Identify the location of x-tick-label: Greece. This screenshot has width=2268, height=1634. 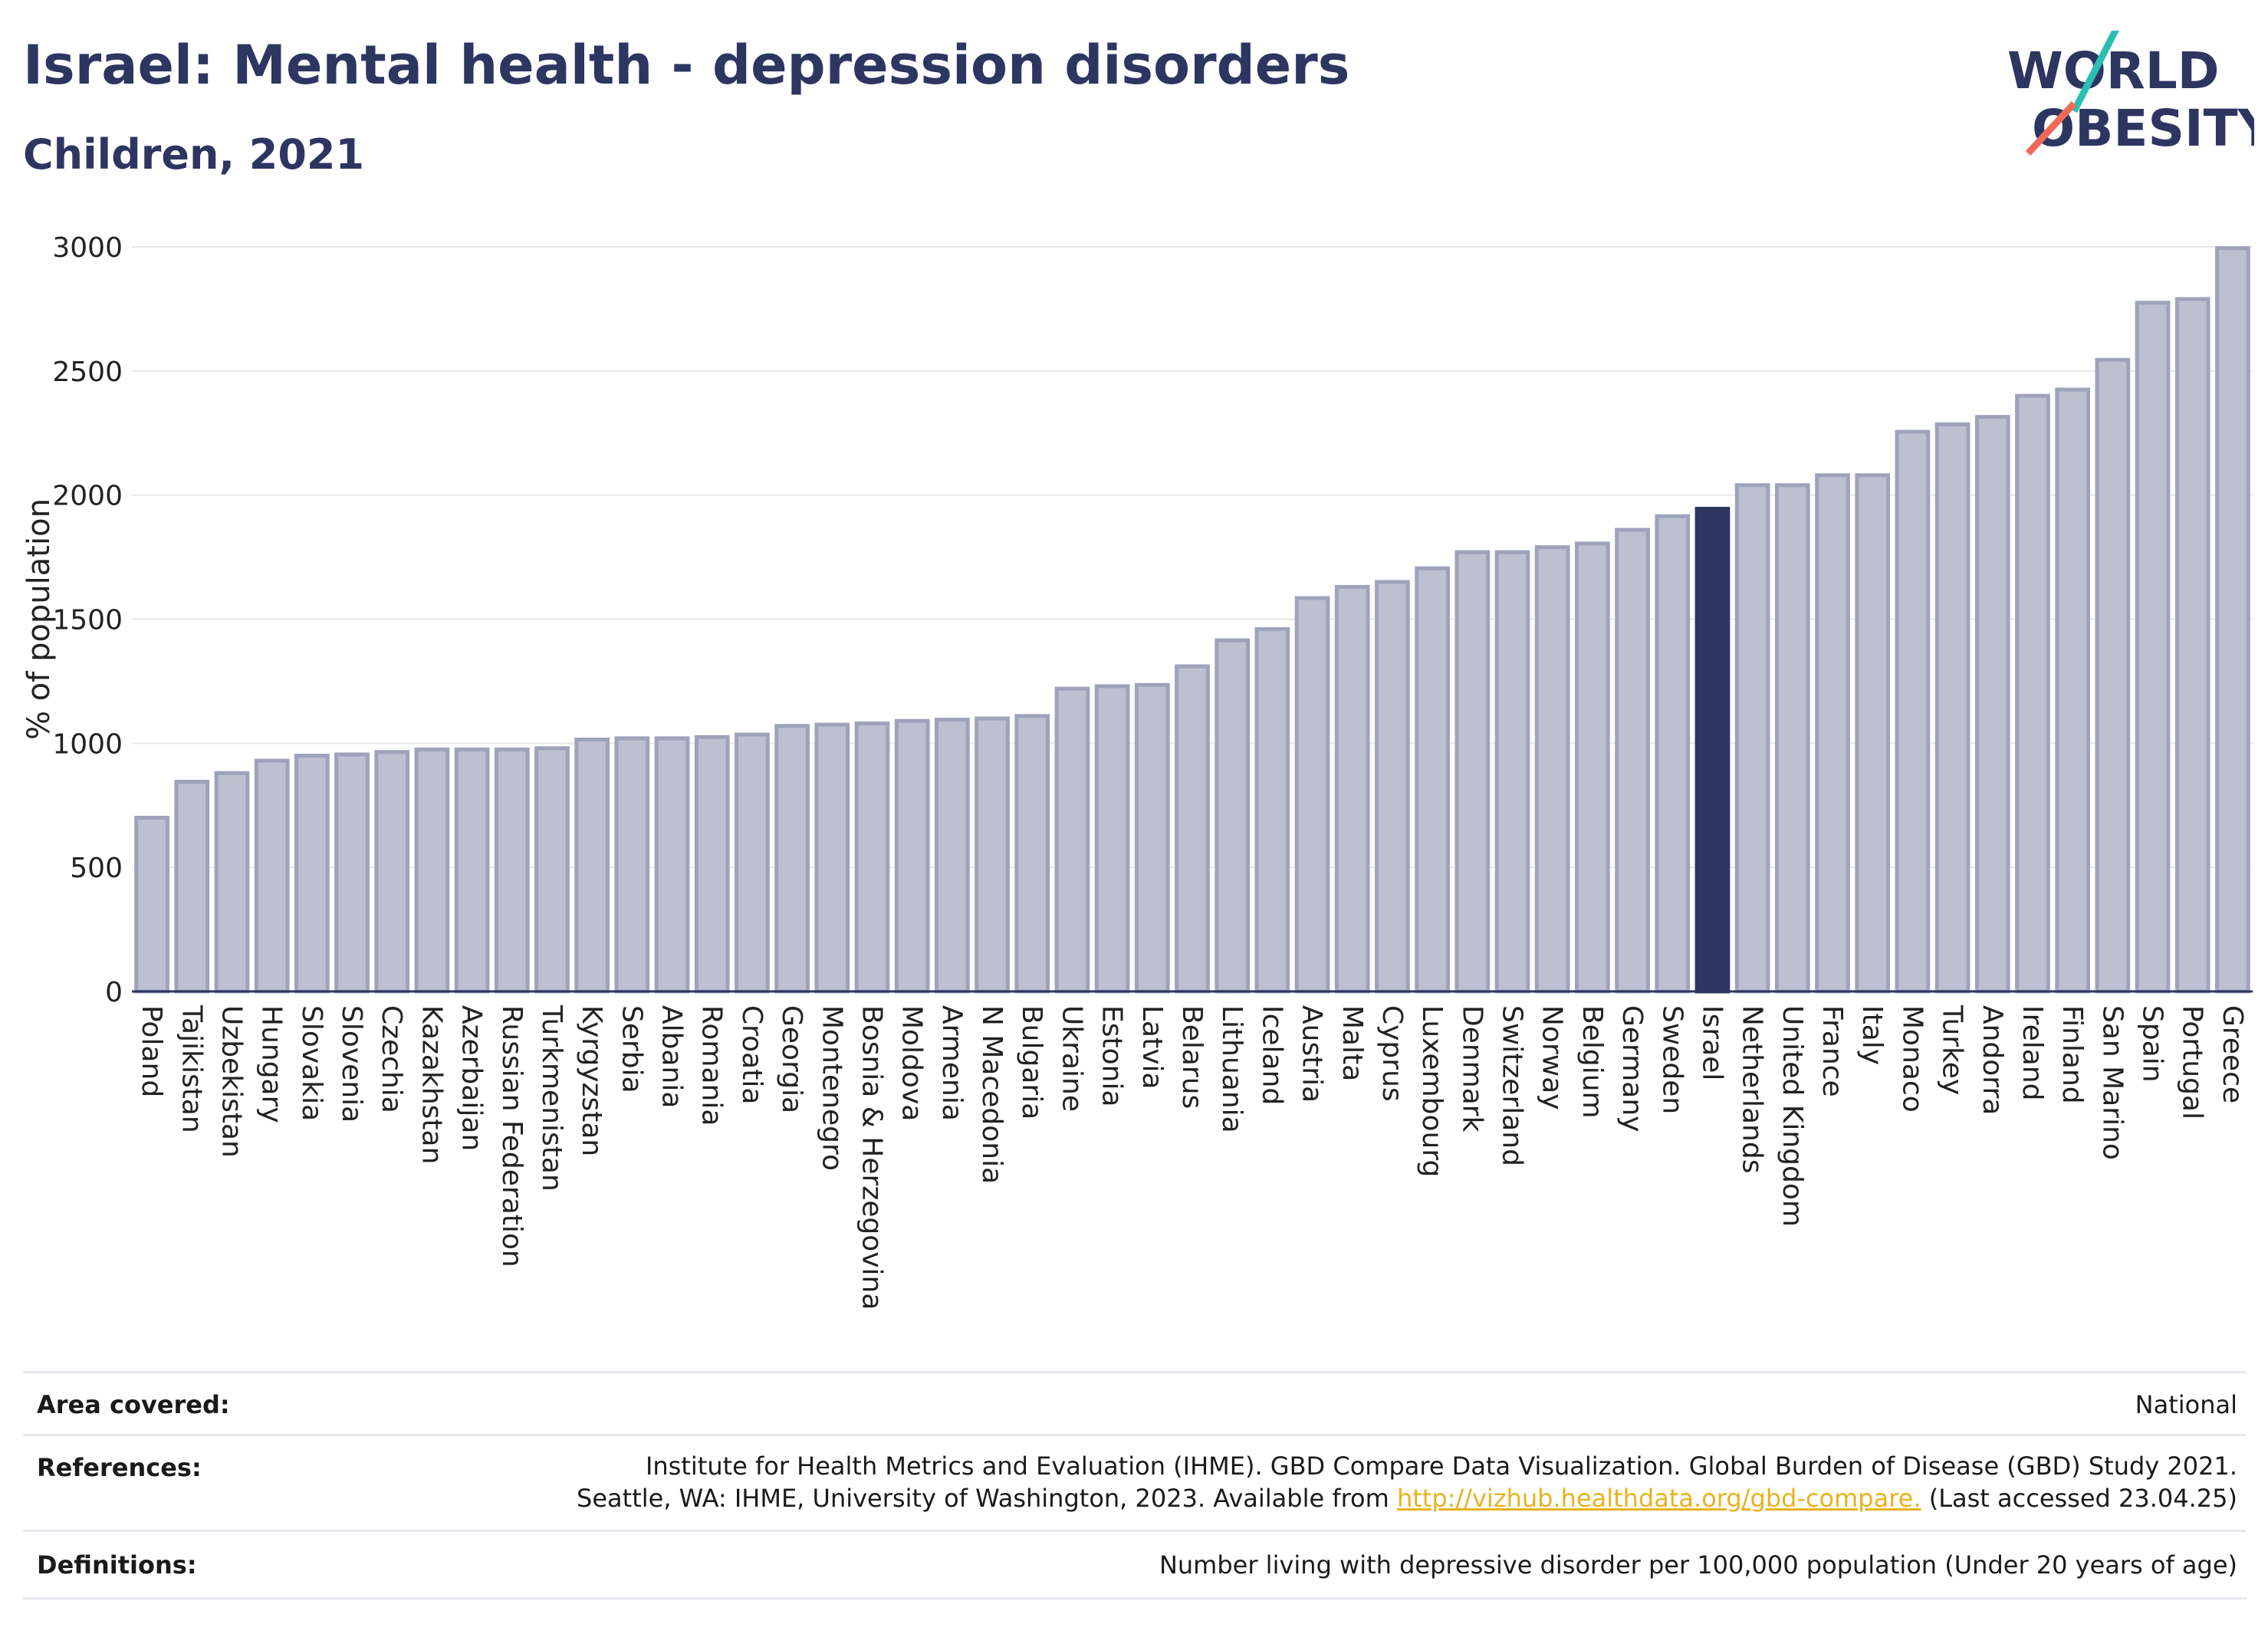
(2232, 1054).